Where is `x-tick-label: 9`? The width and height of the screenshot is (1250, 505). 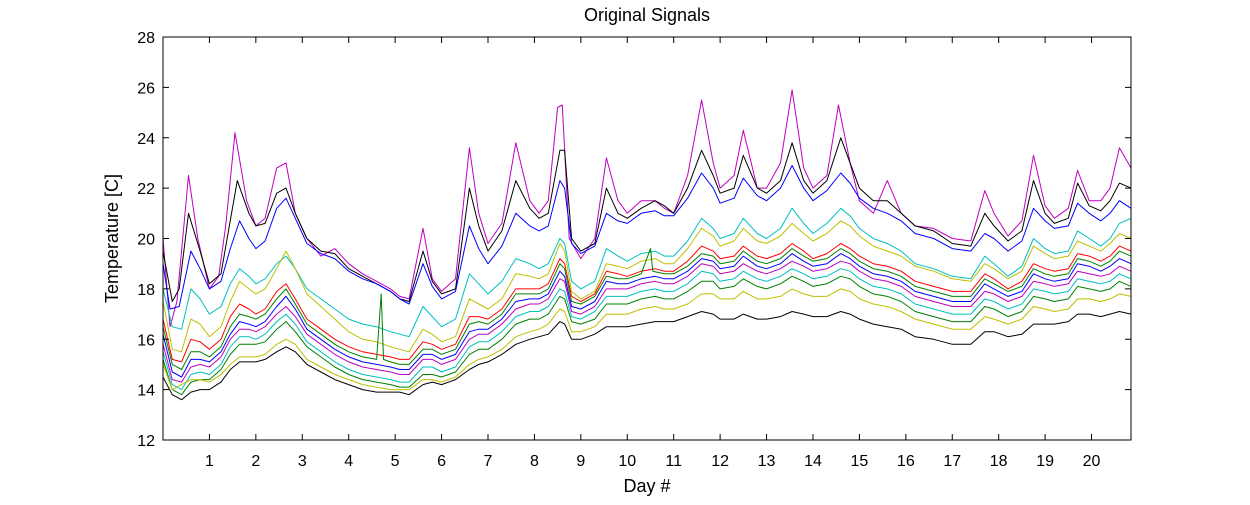 x-tick-label: 9 is located at coordinates (580, 461).